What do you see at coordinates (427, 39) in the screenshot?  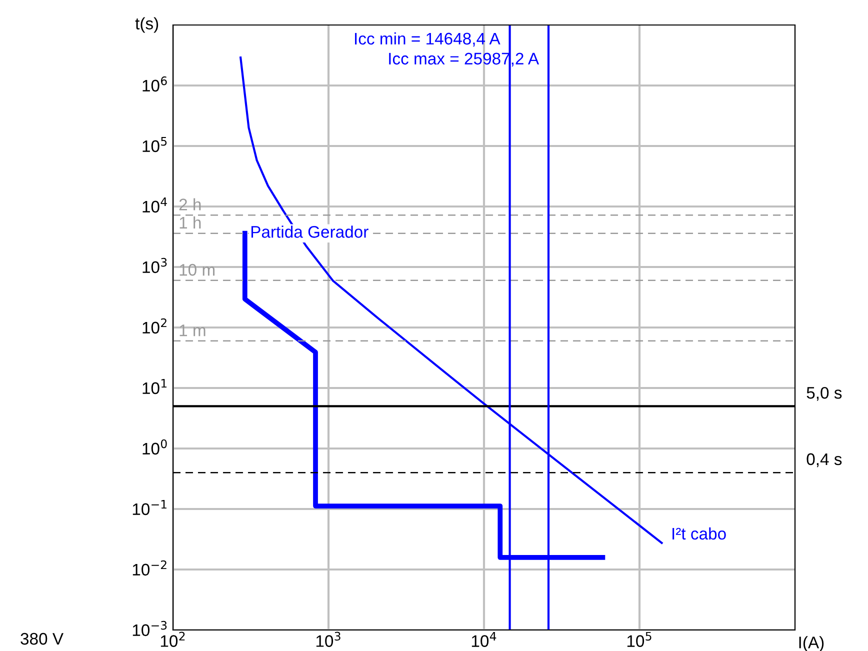 I see `ref-line-label: Icc min = 14648,4 A` at bounding box center [427, 39].